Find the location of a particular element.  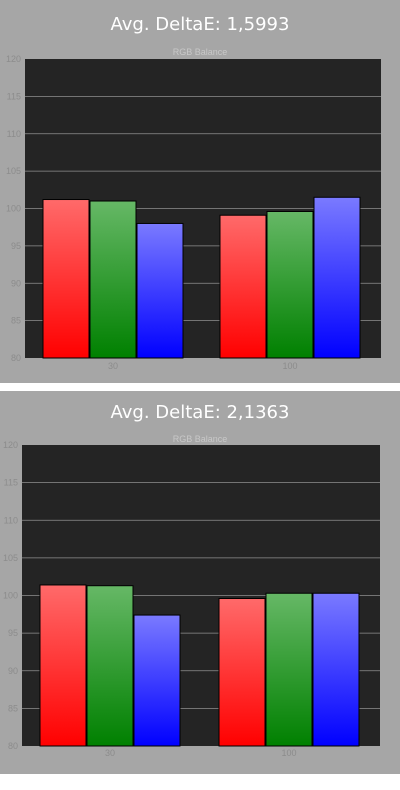

chart-title: Avg. DeltaE: 2,1363 is located at coordinates (200, 412).